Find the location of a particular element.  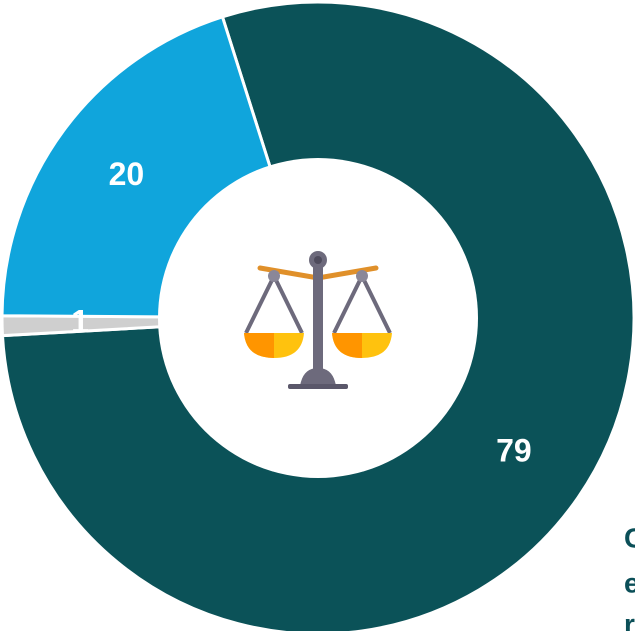

annotation: r is located at coordinates (629, 619).